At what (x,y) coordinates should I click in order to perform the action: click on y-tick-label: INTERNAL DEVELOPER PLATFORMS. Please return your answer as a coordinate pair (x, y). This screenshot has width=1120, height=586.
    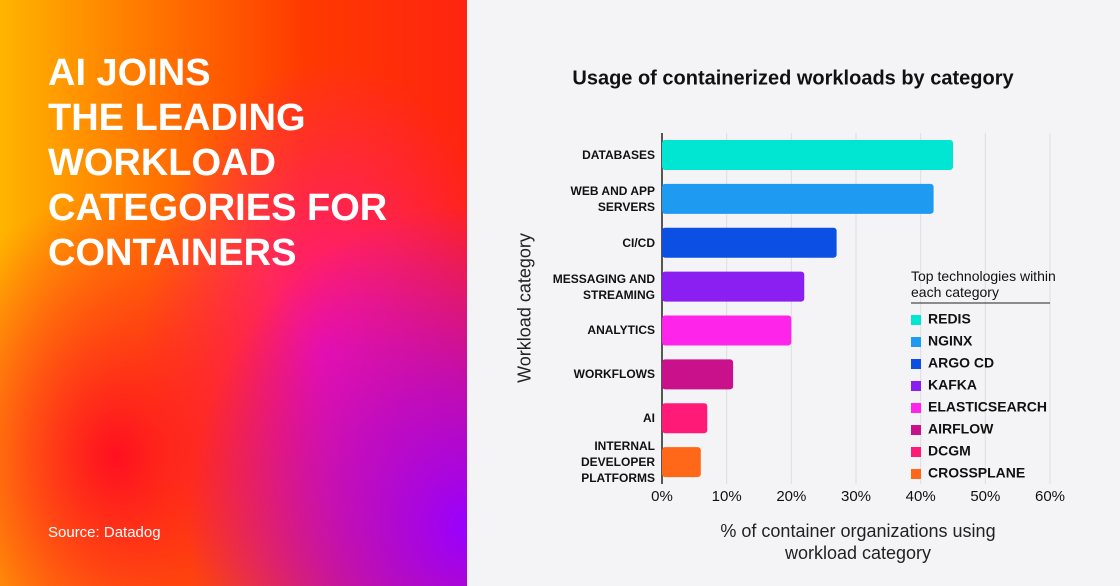
    Looking at the image, I should click on (617, 462).